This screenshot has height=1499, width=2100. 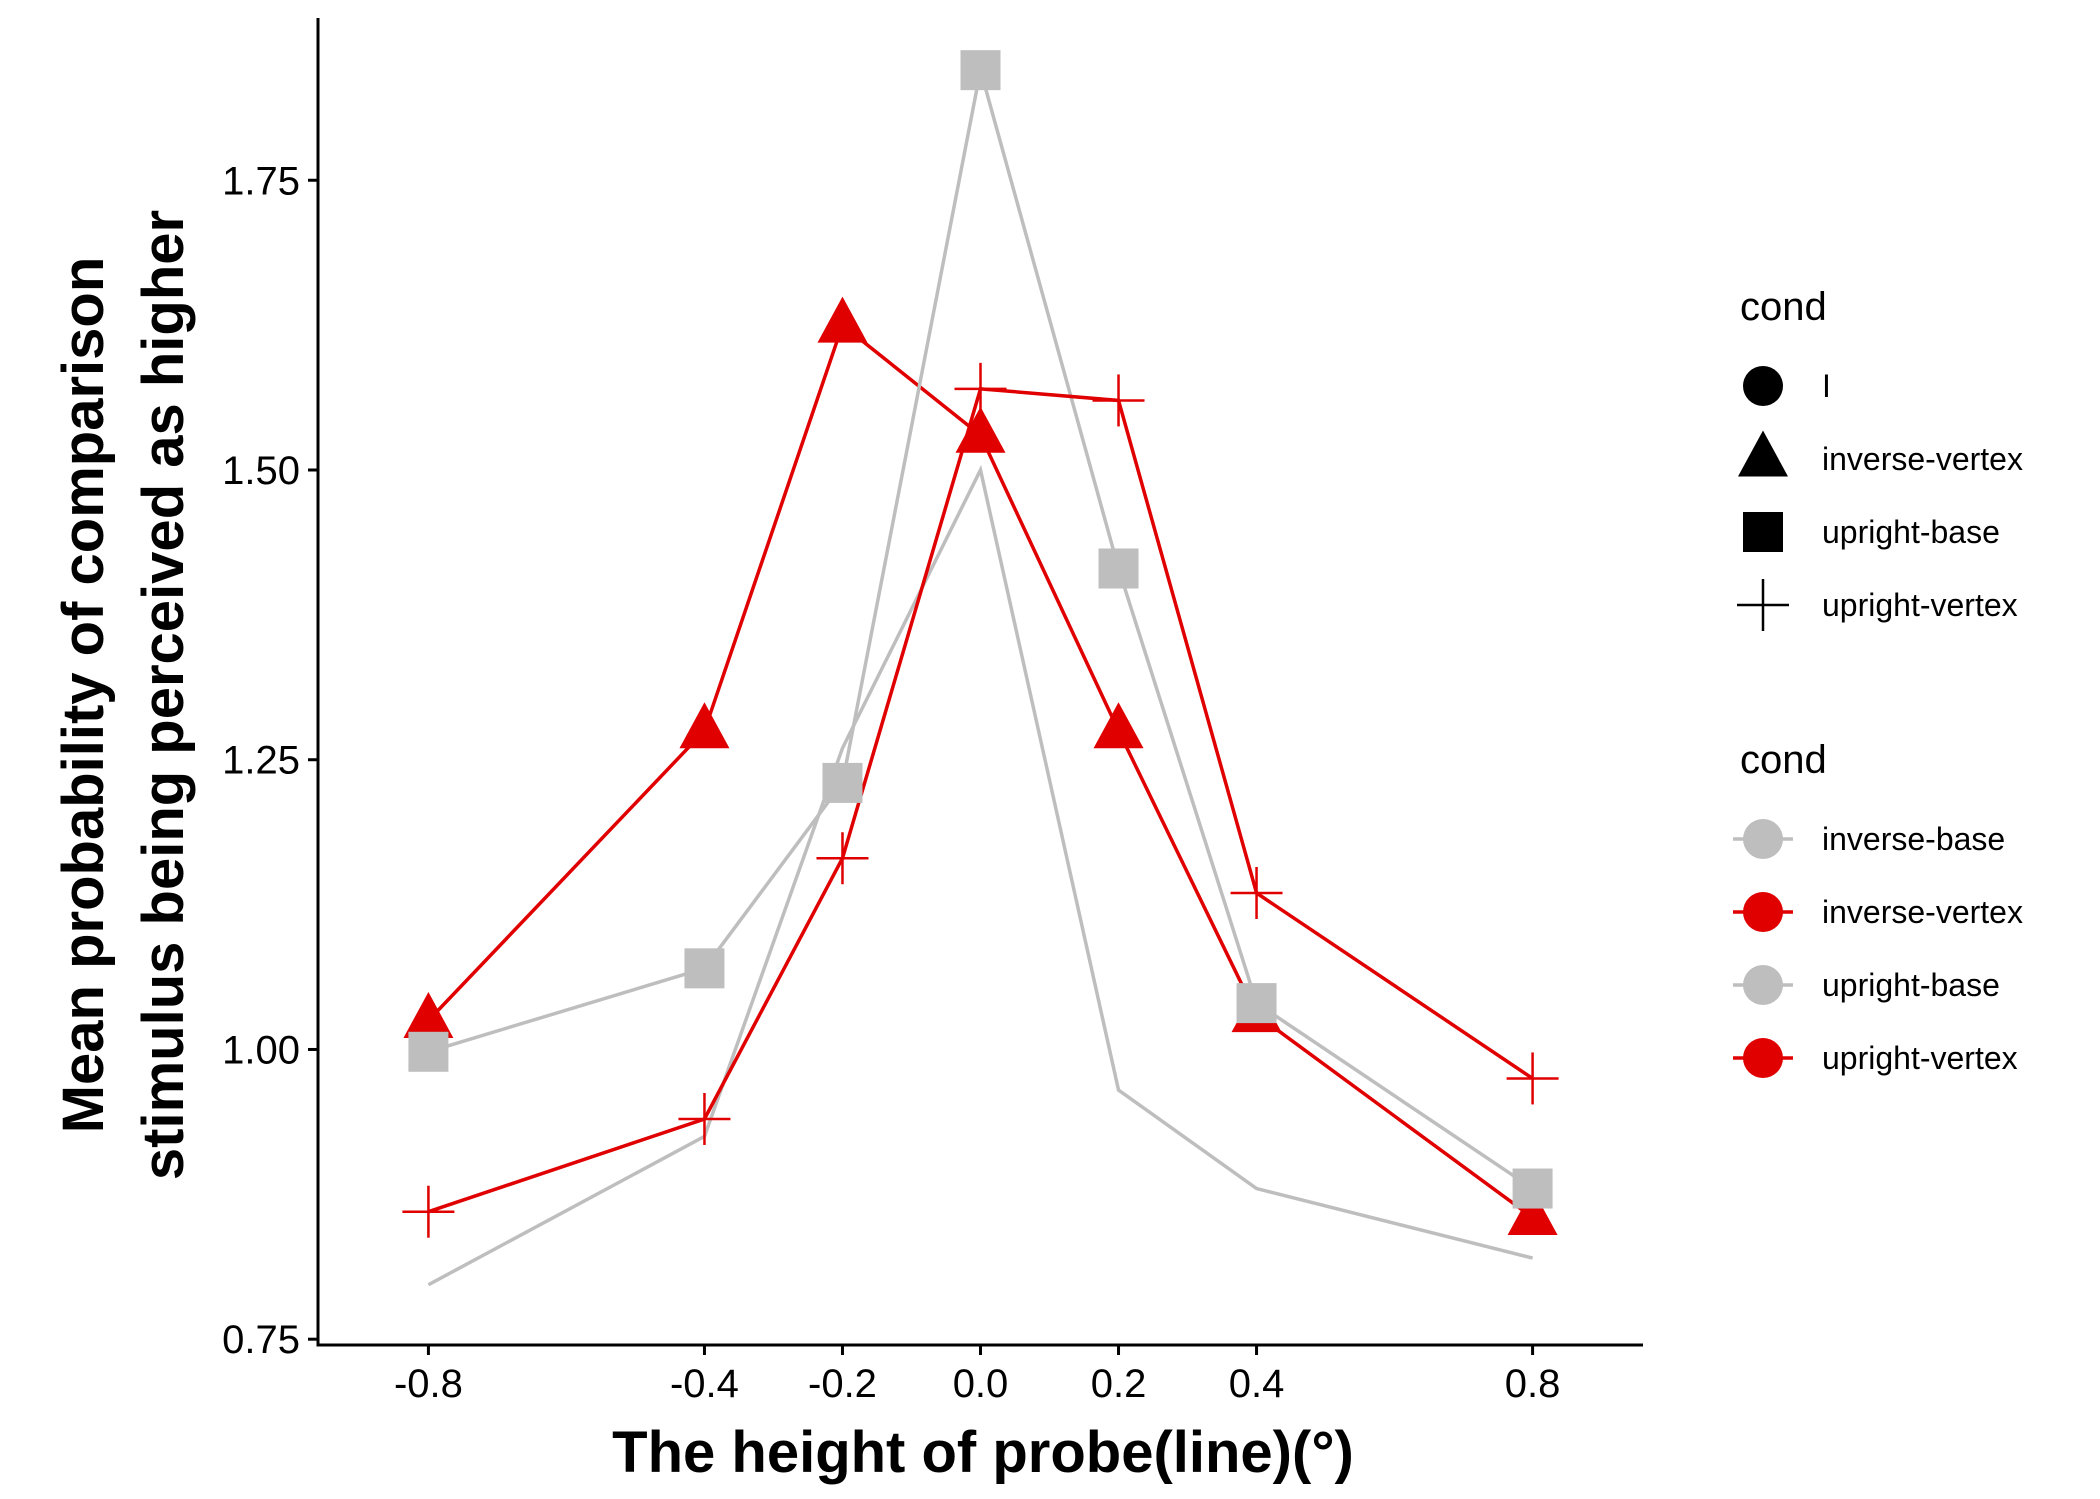 I want to click on x-axis-title: The height of probe(line)(°), so click(x=983, y=1452).